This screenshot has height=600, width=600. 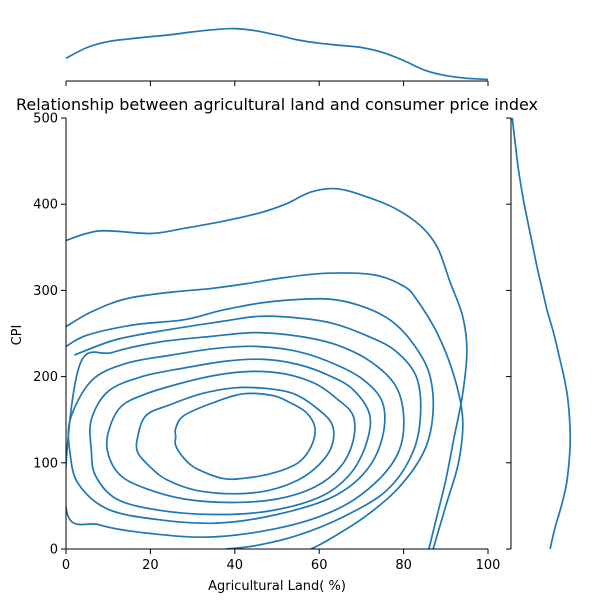 What do you see at coordinates (54, 550) in the screenshot?
I see `y-tick-label-0: 0` at bounding box center [54, 550].